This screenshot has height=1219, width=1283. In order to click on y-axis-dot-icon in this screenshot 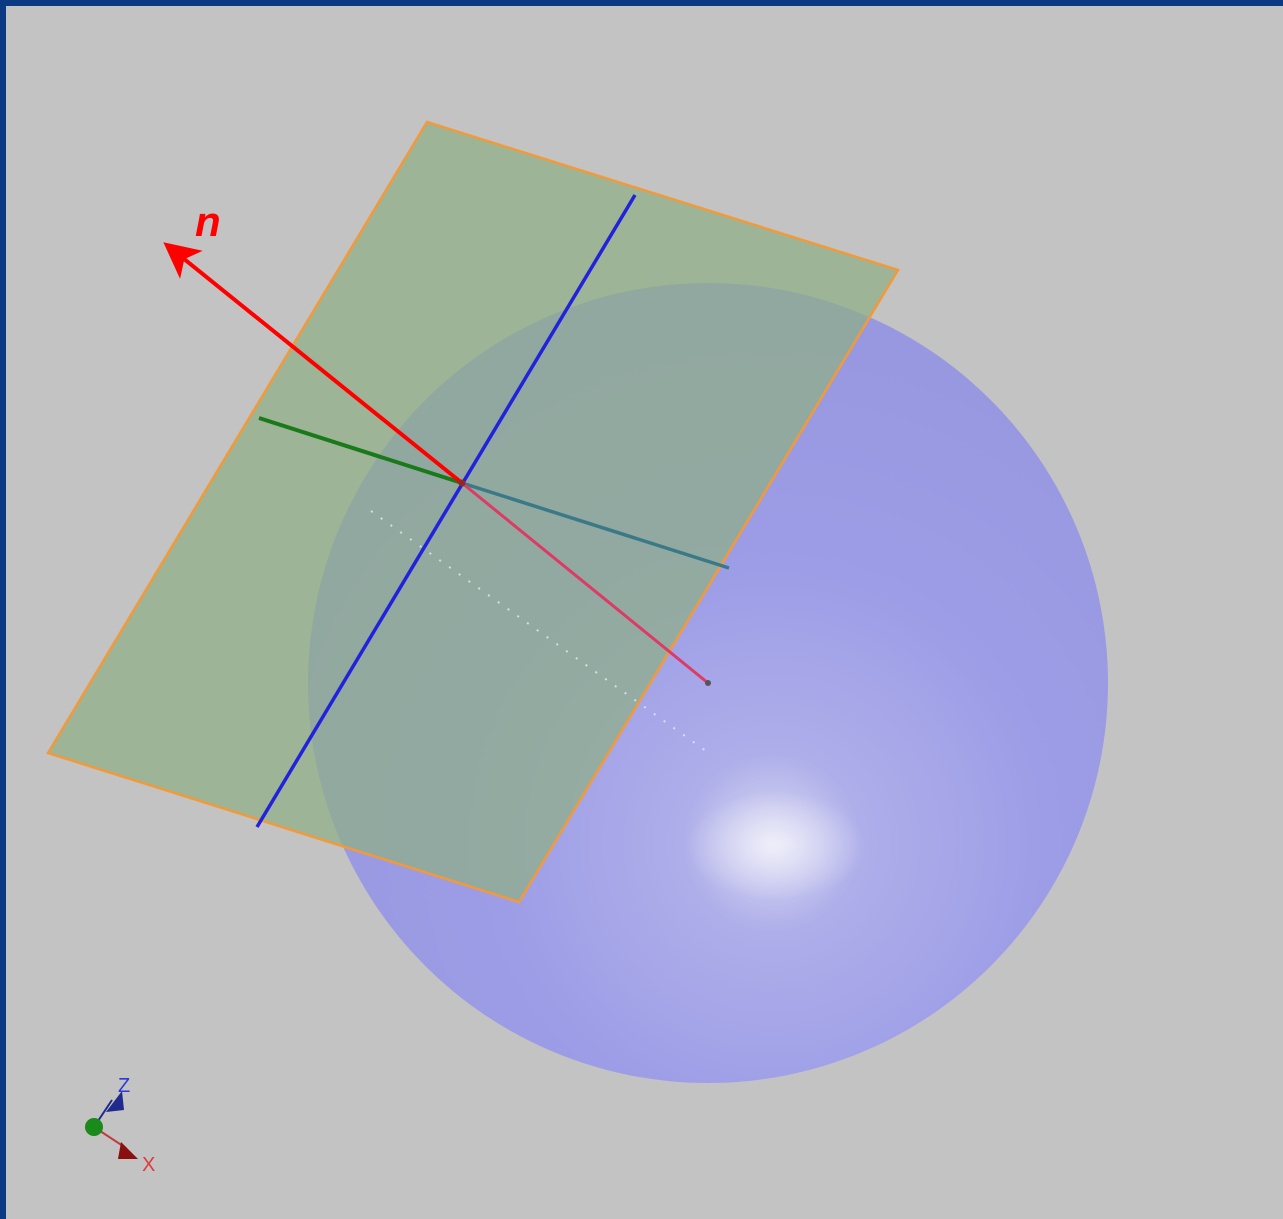, I will do `click(94, 1127)`.